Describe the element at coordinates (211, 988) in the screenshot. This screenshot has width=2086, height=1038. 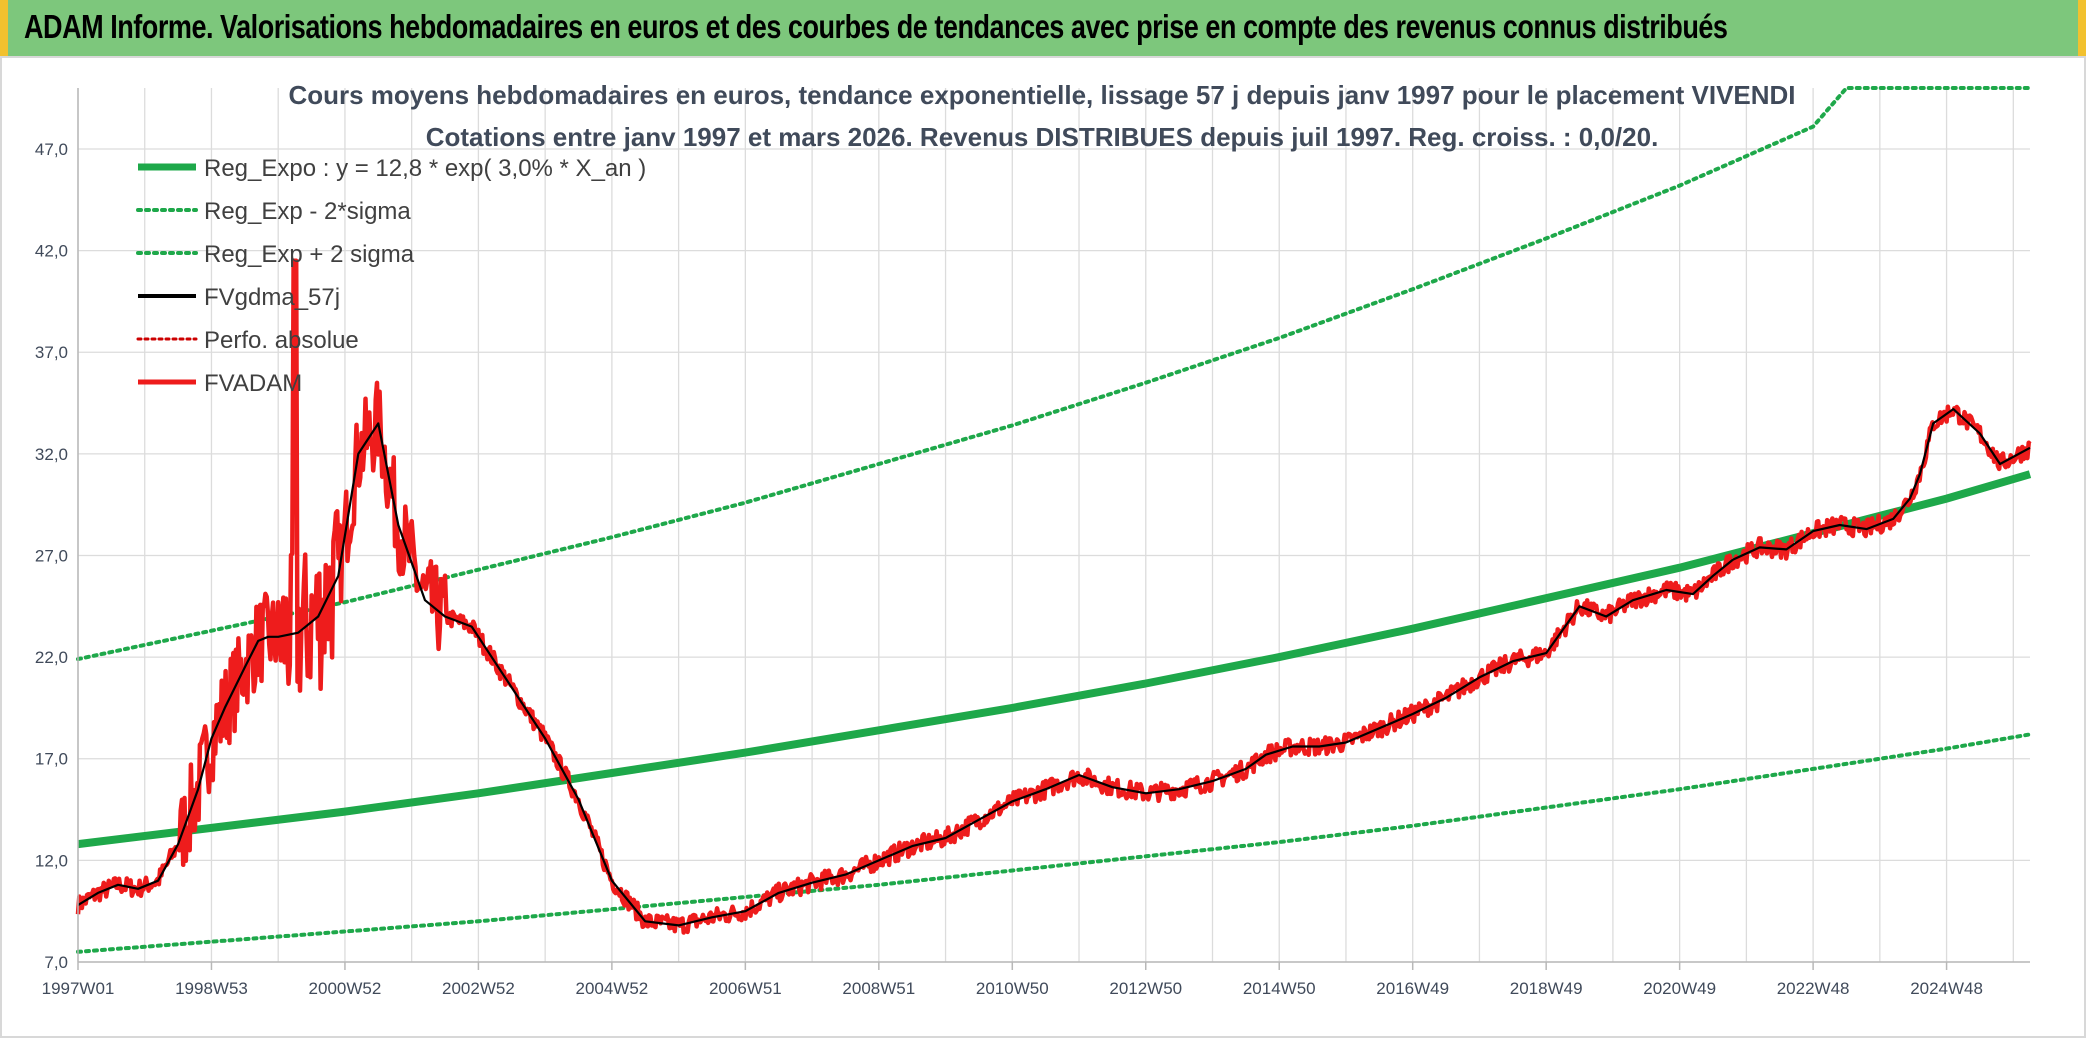
I see `x-tick-label: 1998W53` at that location.